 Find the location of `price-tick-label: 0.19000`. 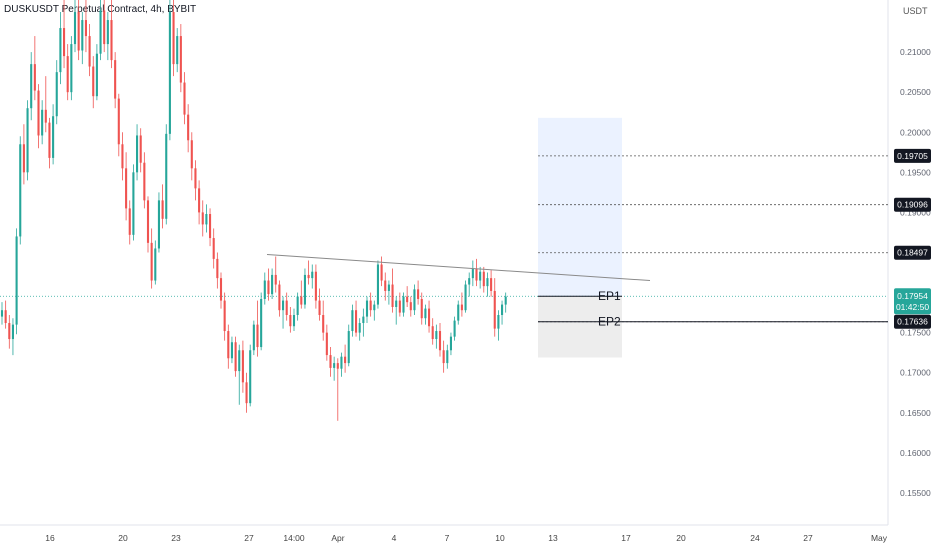

price-tick-label: 0.19000 is located at coordinates (915, 212).